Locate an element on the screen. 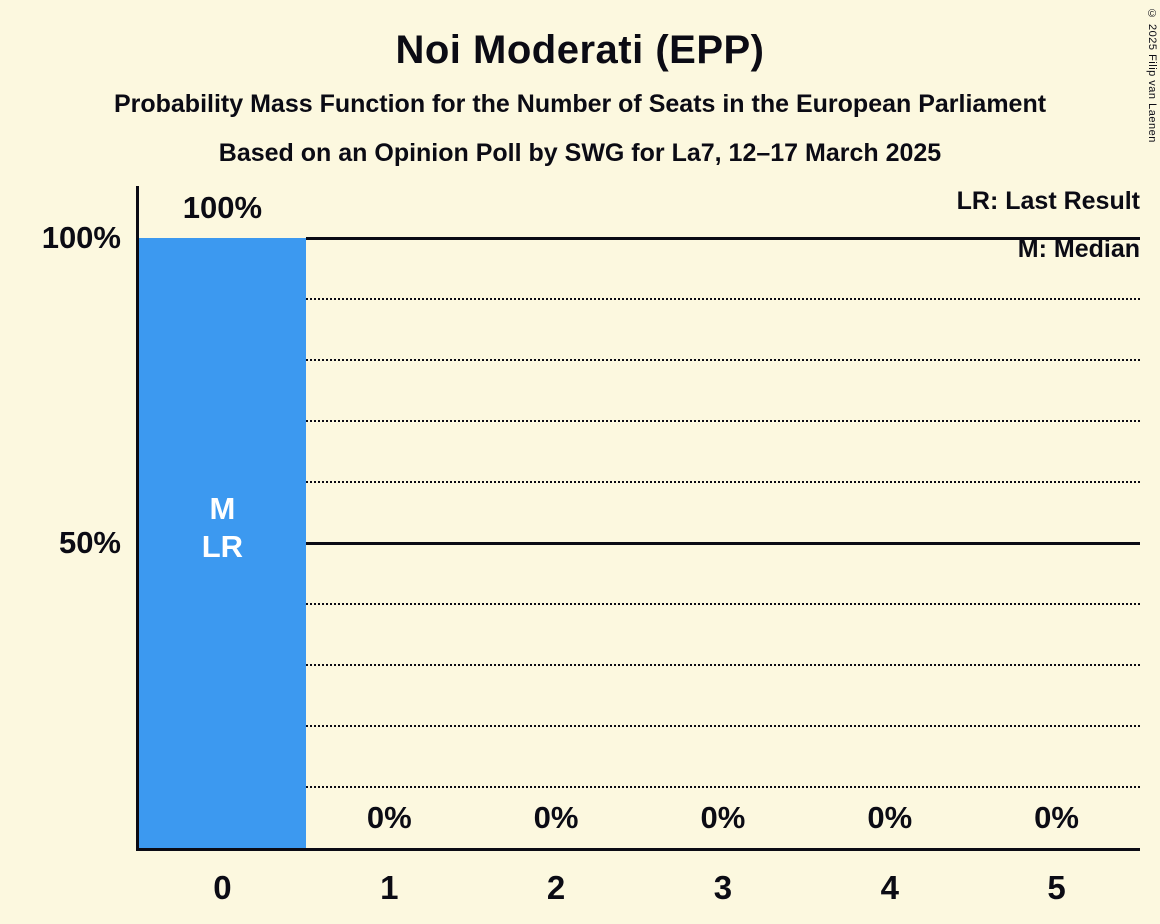  x-axis-tick-label: 4 is located at coordinates (889, 887).